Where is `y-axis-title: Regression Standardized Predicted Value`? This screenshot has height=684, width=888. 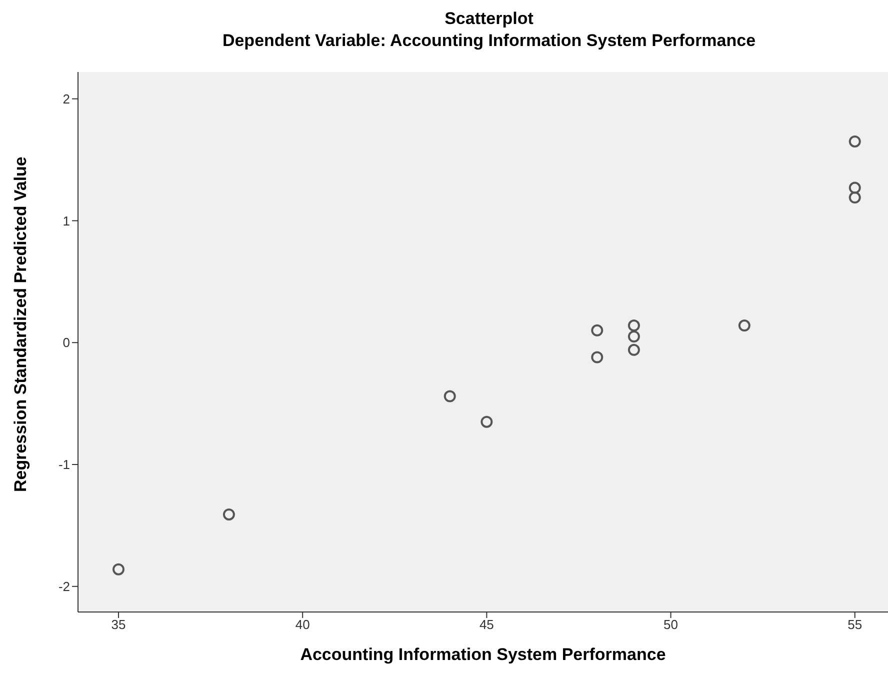 y-axis-title: Regression Standardized Predicted Value is located at coordinates (20, 324).